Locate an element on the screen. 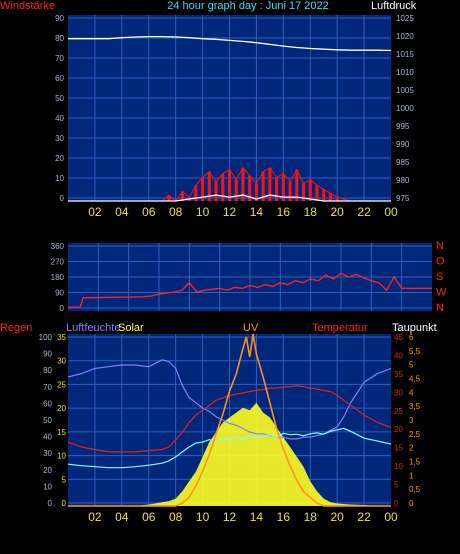  wind-axis-tick-label: 90 is located at coordinates (59, 18).